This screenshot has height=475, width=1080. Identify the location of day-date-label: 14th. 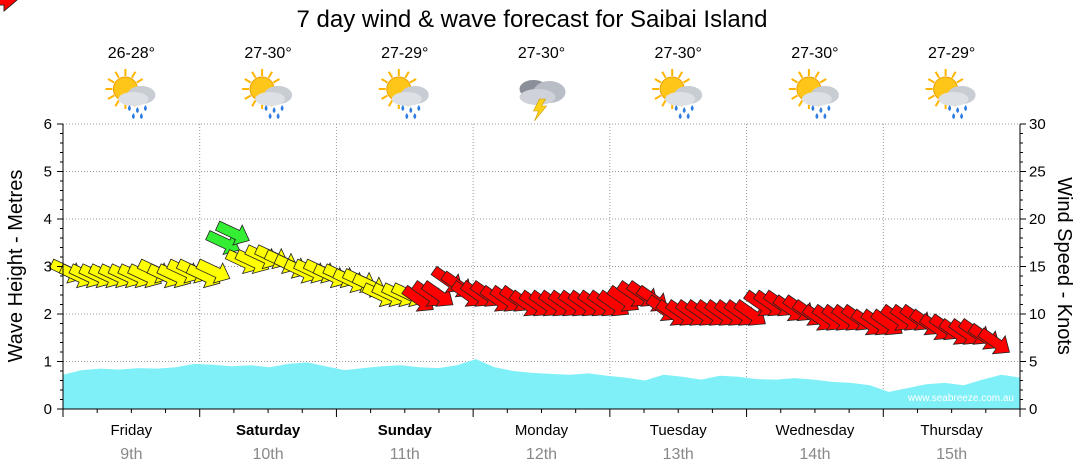
(814, 454).